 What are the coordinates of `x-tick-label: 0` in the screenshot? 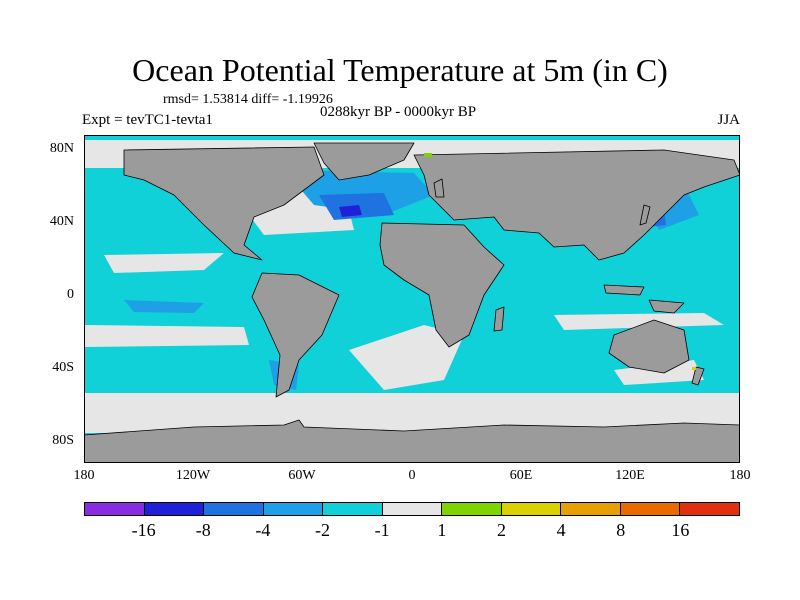 It's located at (412, 475).